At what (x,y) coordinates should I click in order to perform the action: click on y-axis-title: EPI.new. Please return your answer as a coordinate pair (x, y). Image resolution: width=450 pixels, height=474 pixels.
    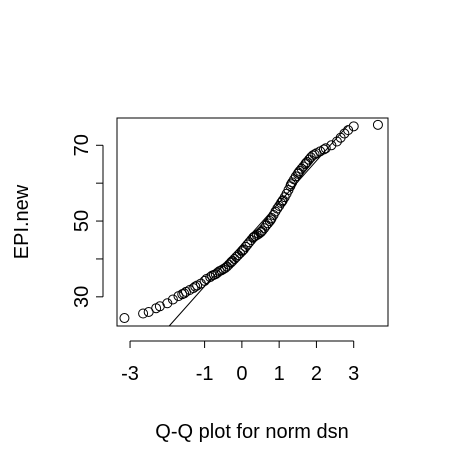
    Looking at the image, I should click on (22, 221).